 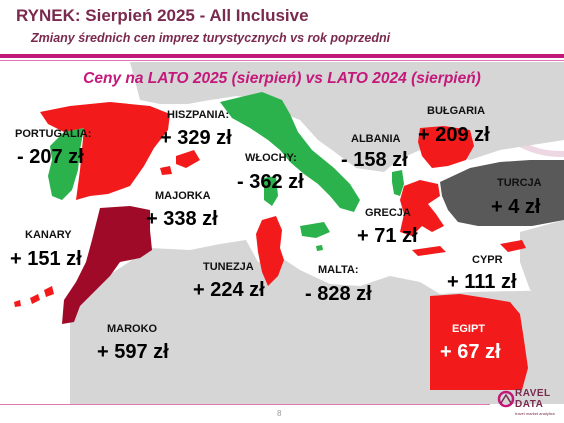 I want to click on label-malta: MALTA:, so click(x=338, y=270).